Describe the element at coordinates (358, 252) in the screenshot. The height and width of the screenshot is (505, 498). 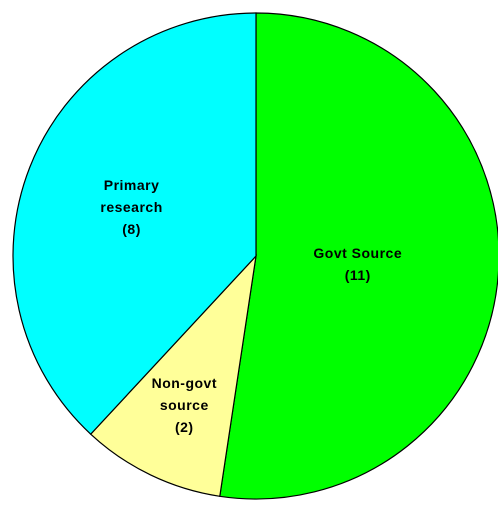
I see `slice-label: Govt Source` at that location.